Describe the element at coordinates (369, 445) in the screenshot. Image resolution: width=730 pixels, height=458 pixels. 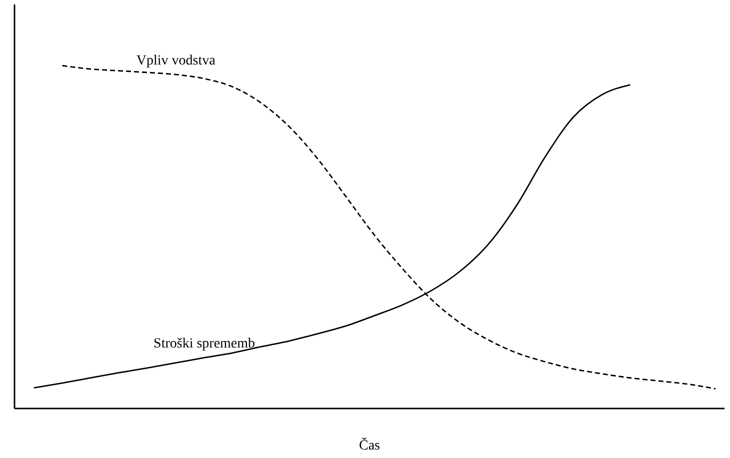
I see `x-axis-title: Čas` at that location.